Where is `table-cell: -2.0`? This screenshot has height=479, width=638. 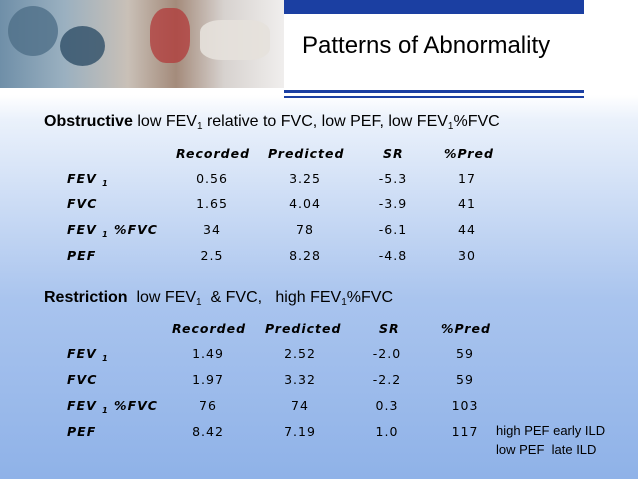
table-cell: -2.0 is located at coordinates (387, 353).